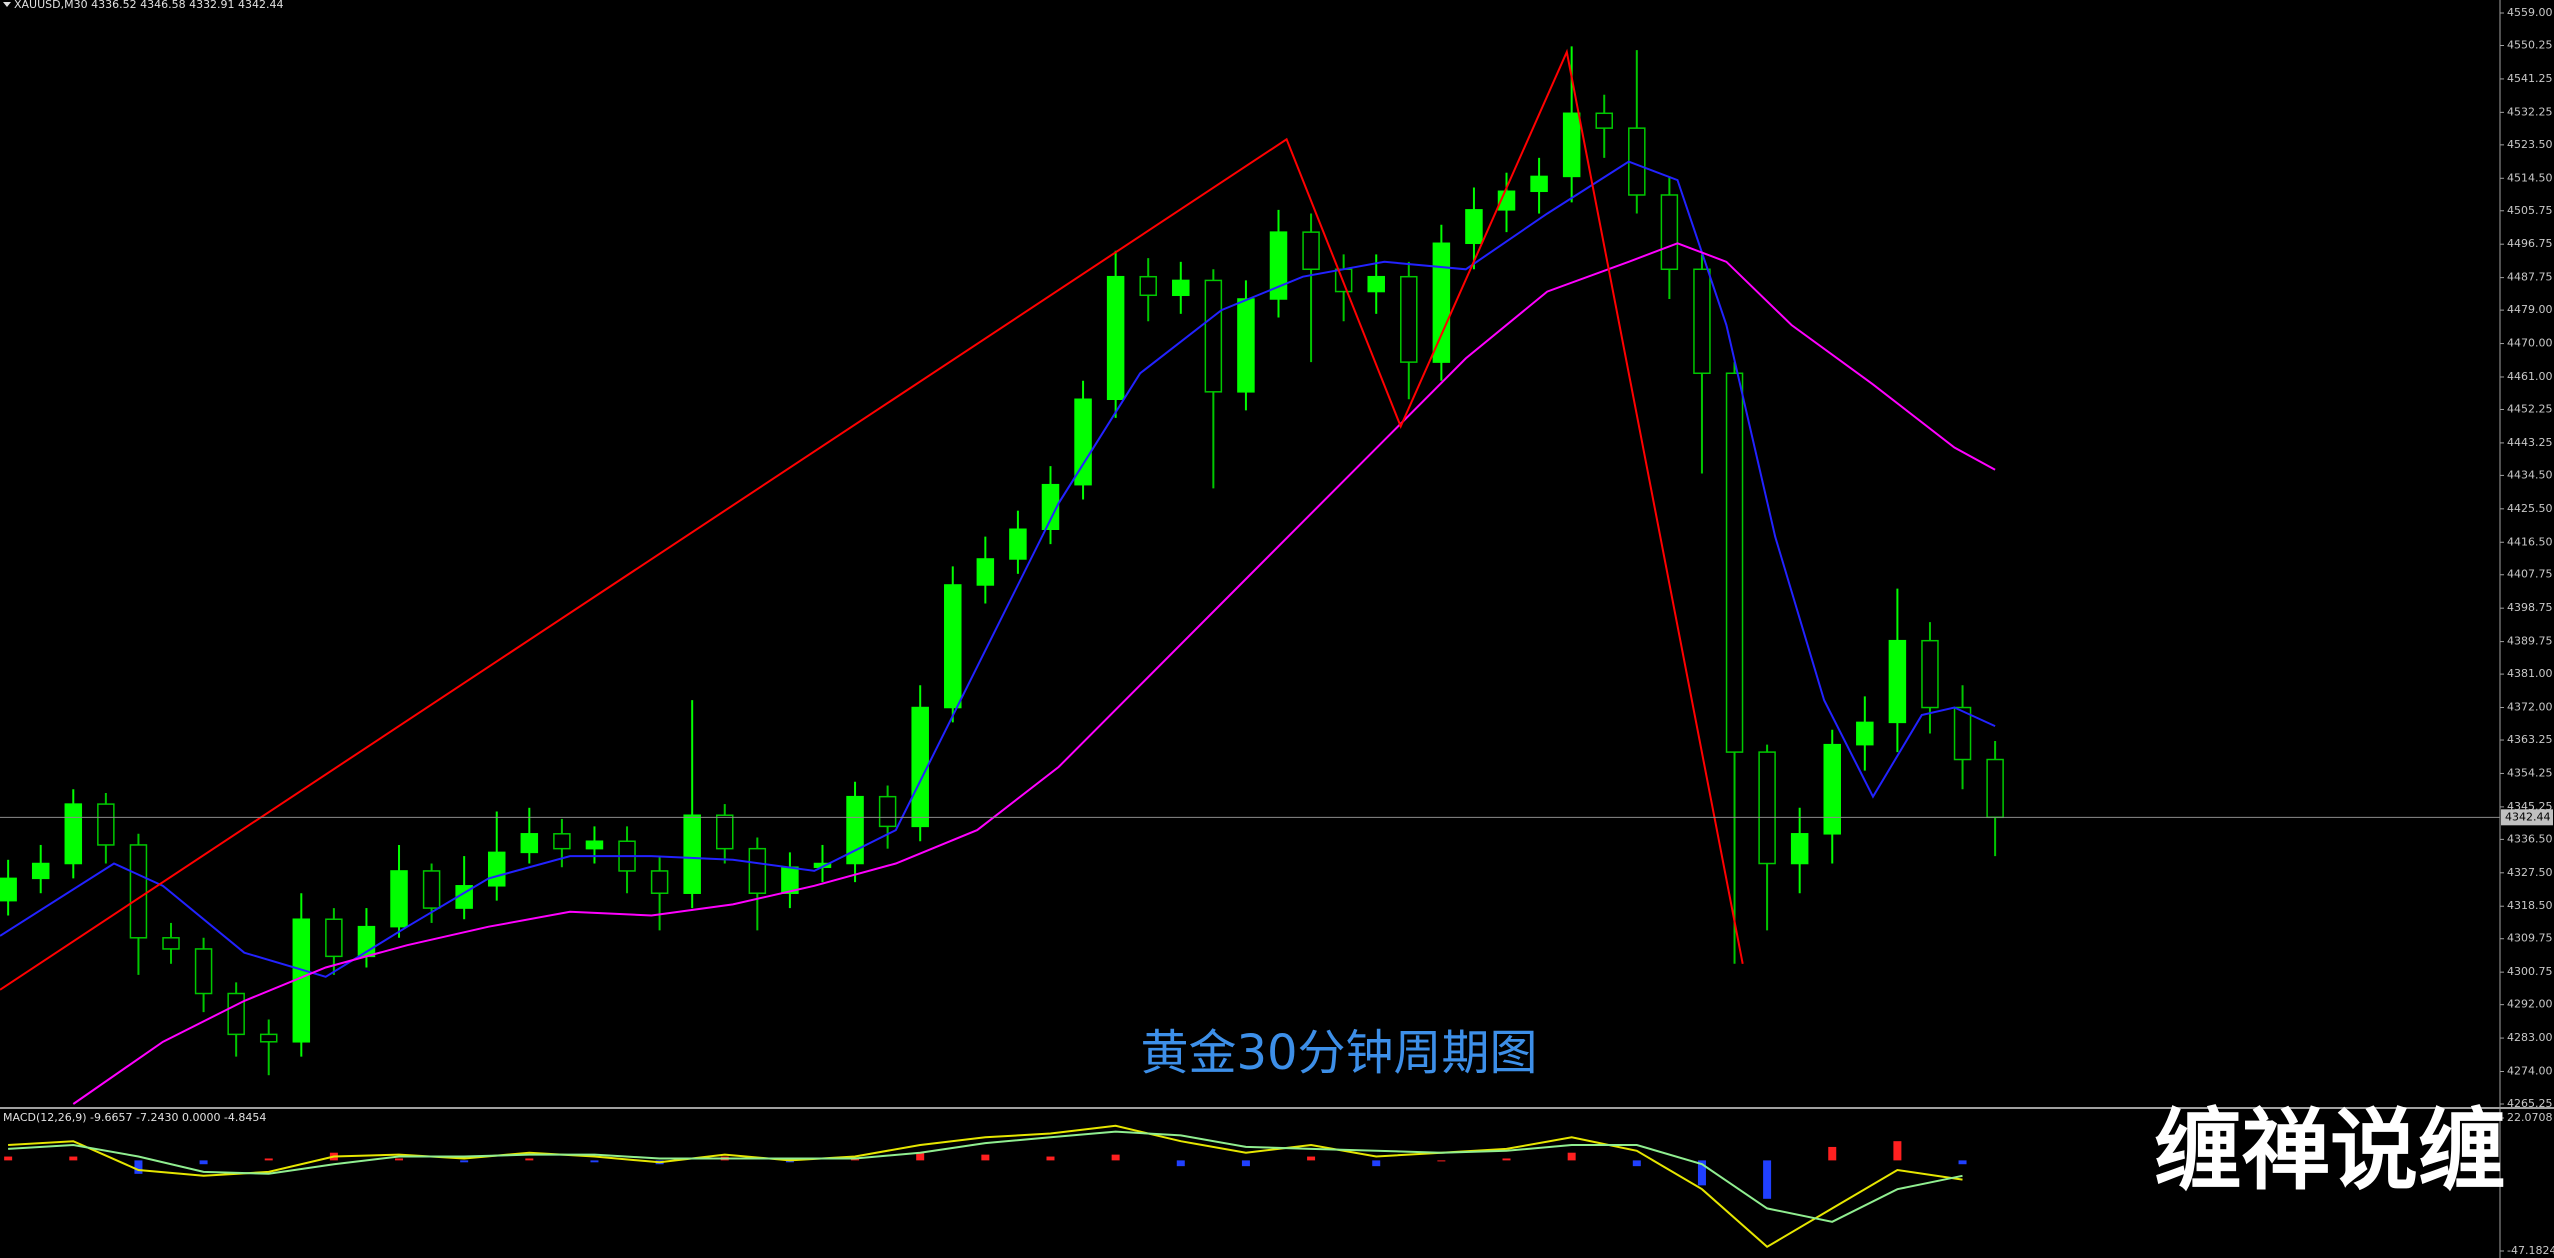 This screenshot has width=2554, height=1258. I want to click on y-tick-label: 4425.50, so click(2530, 508).